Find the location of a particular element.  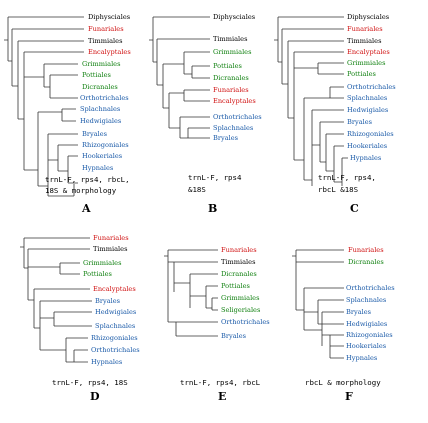

panel-f is located at coordinates (318, 304).